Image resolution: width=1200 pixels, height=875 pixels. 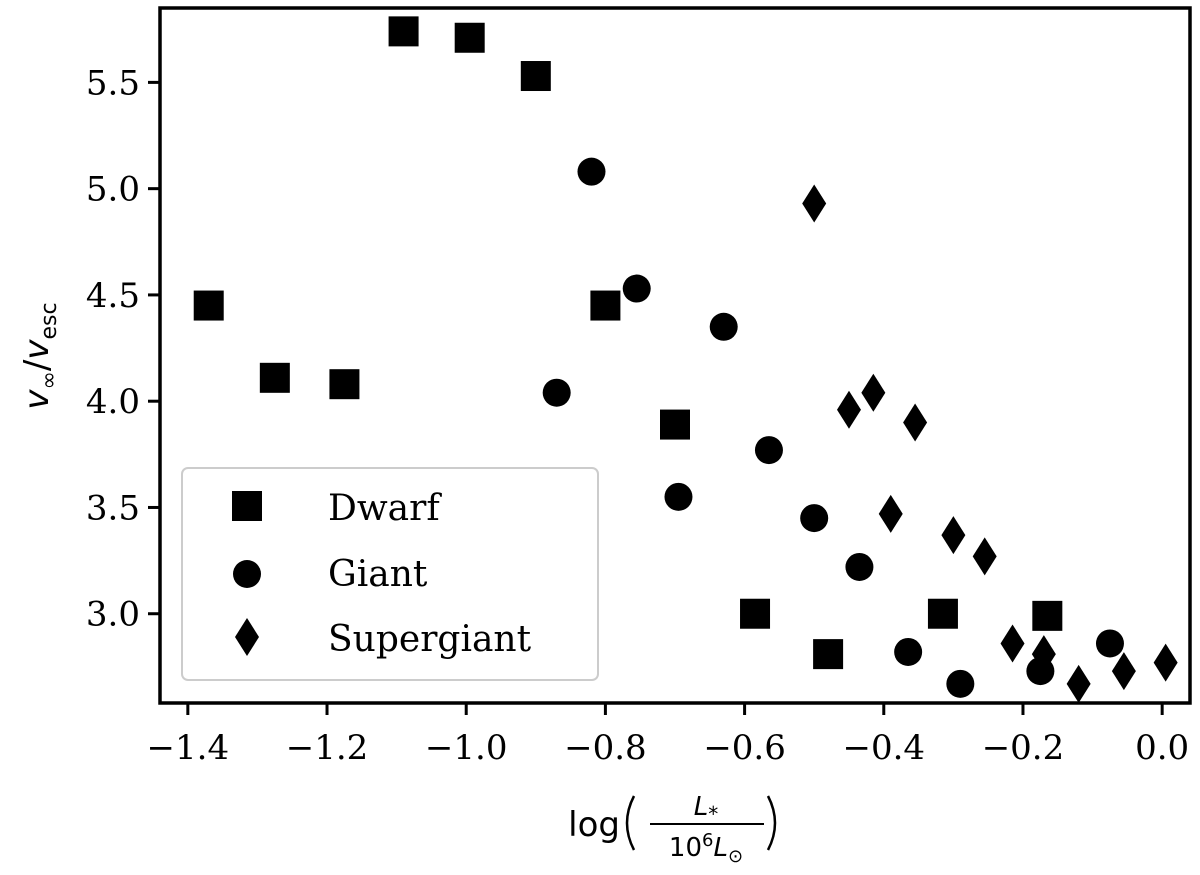 I want to click on x-tick-label: −0.6, so click(x=744, y=748).